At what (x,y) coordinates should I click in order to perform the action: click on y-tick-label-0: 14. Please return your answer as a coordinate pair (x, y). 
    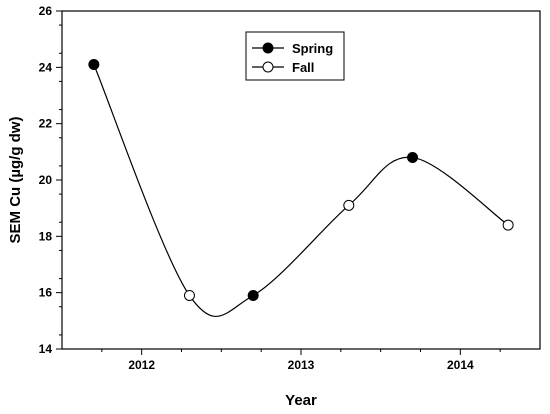
    Looking at the image, I should click on (46, 349).